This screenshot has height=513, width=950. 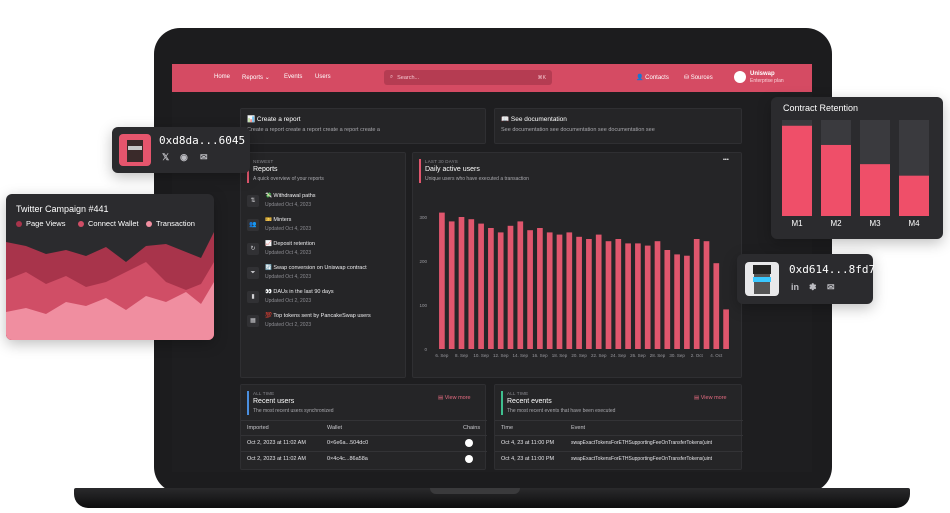 I want to click on documentation-title: 📖 See documentation, so click(x=534, y=119).